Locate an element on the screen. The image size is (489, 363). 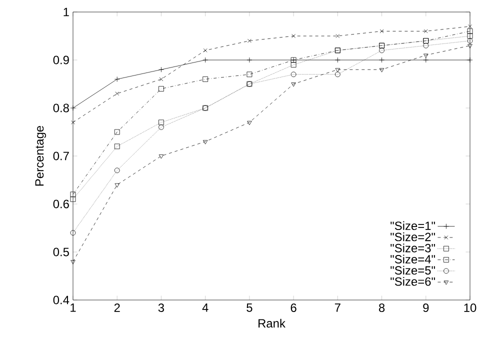
legend-label: "Size=3" is located at coordinates (412, 248).